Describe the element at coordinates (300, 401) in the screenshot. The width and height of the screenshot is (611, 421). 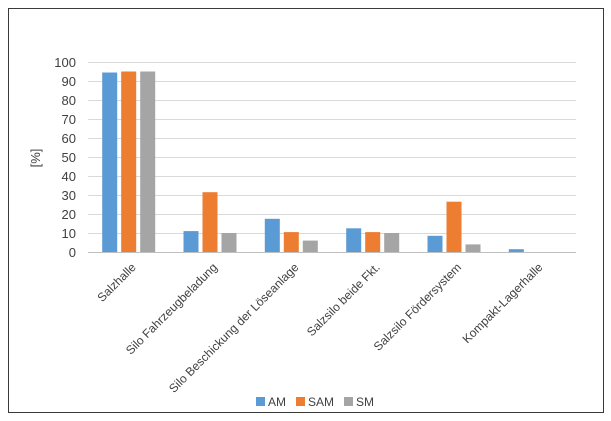
I see `legend-swatch-sam` at that location.